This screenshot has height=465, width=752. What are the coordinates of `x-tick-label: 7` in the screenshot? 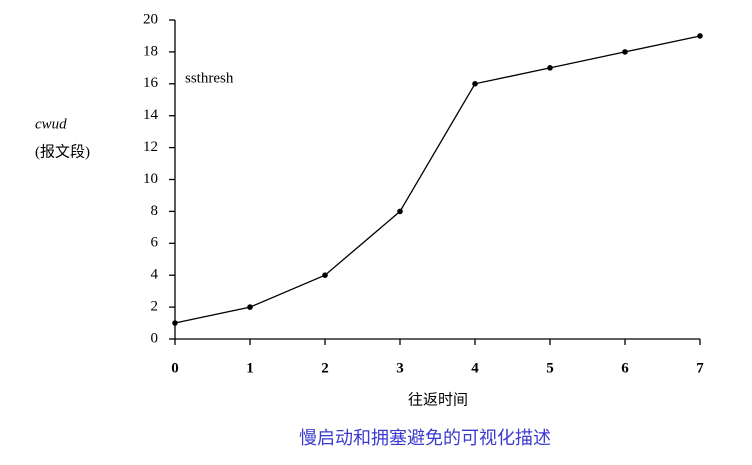 It's located at (700, 368).